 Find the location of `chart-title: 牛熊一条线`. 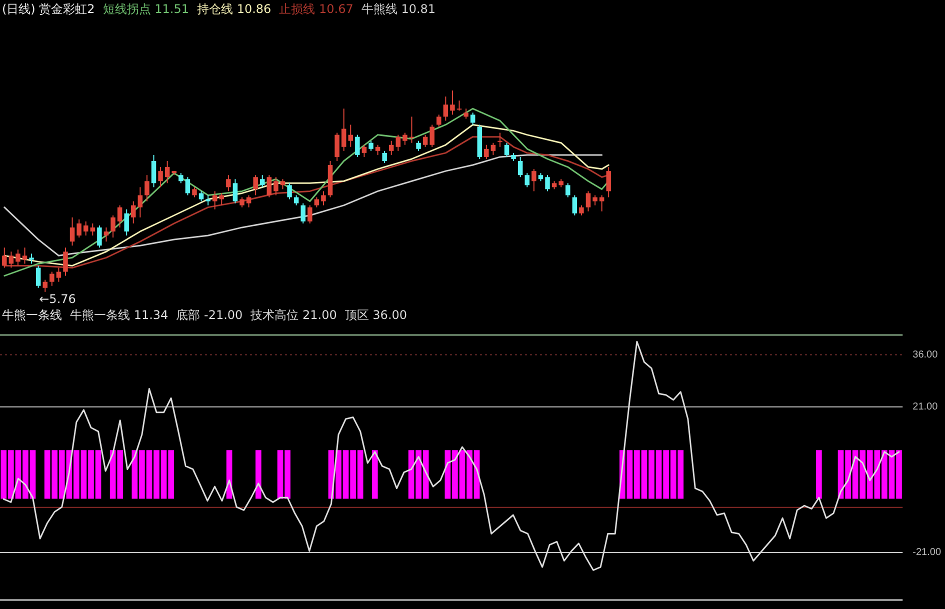

chart-title: 牛熊一条线 is located at coordinates (32, 315).